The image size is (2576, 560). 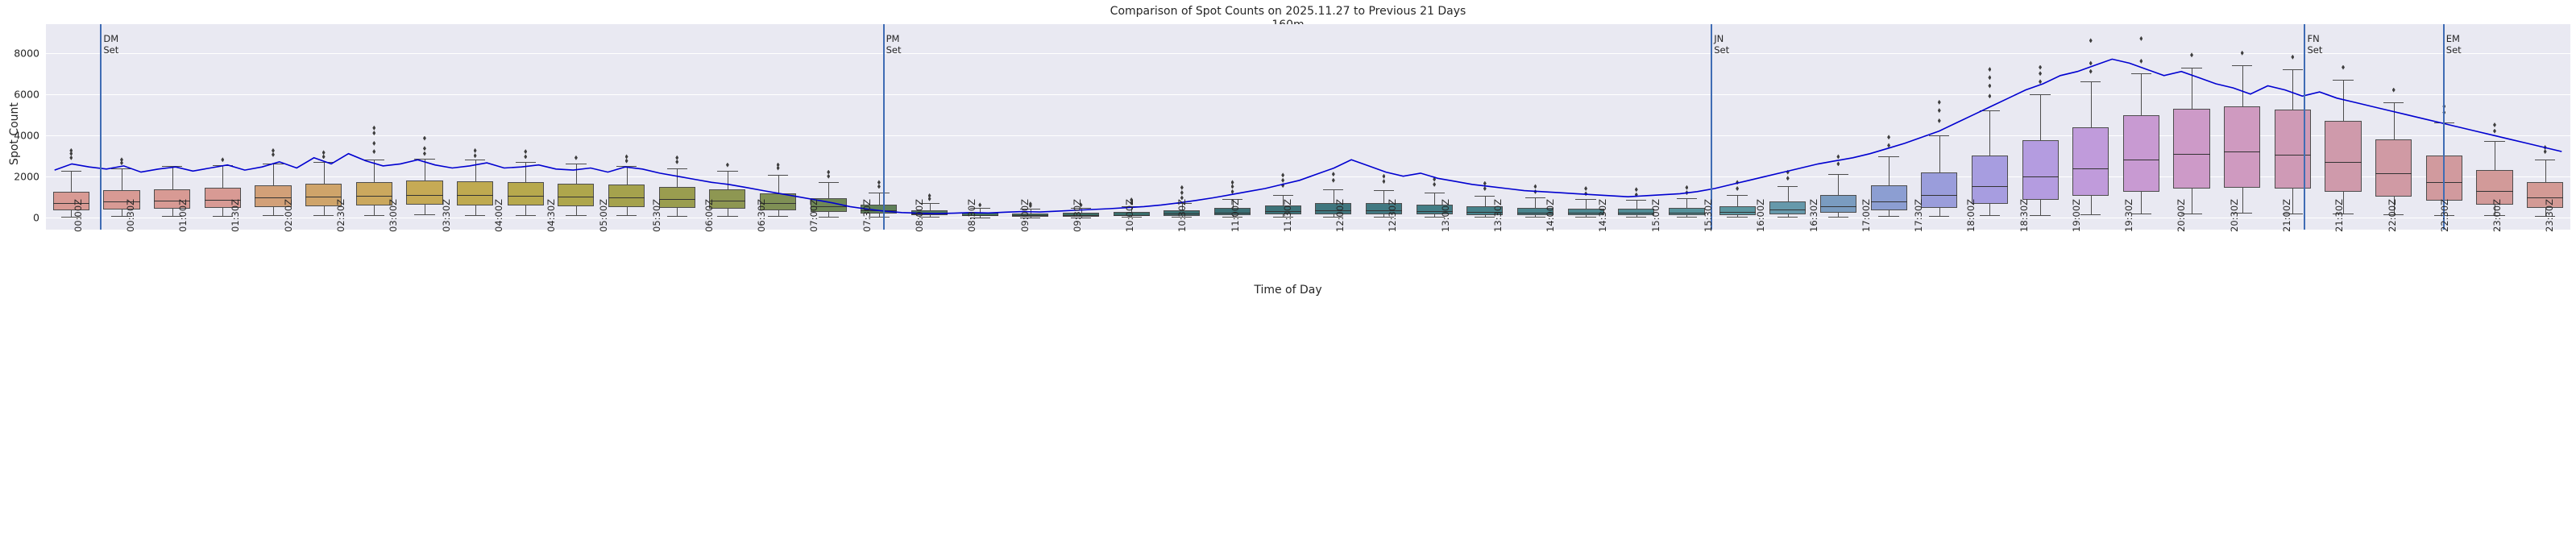 I want to click on x-tick-label: 01:00Z, so click(x=183, y=215).